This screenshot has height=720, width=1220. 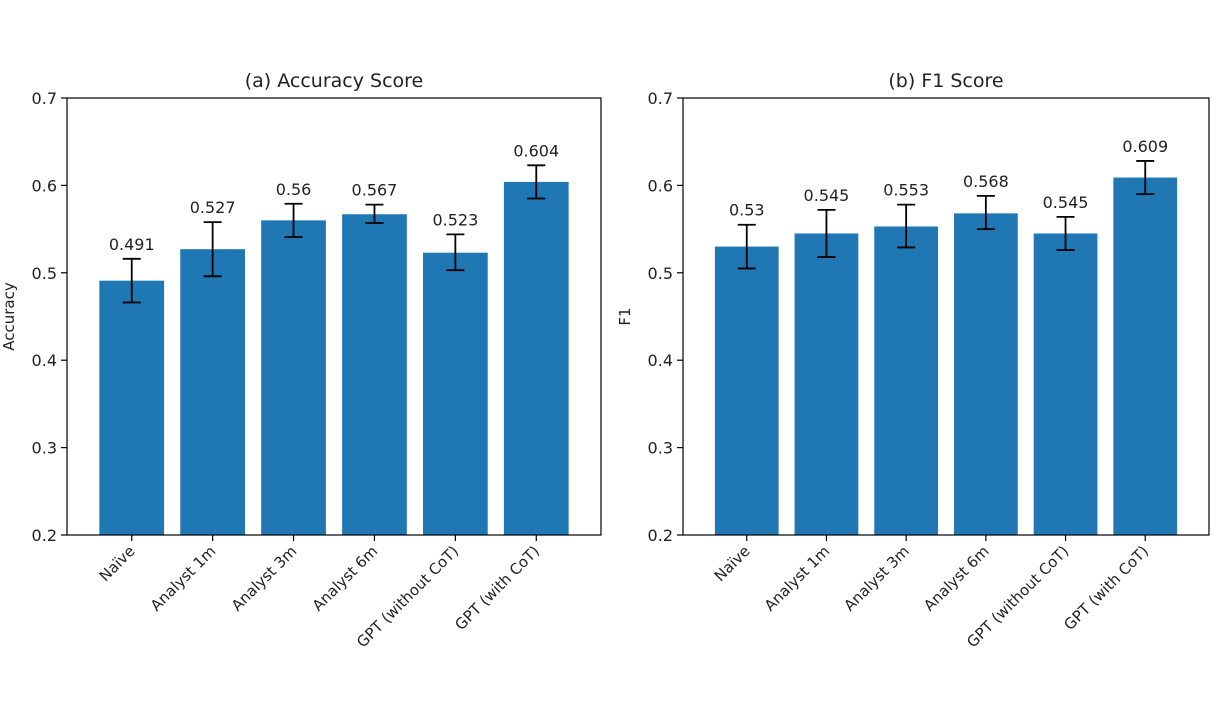 What do you see at coordinates (747, 210) in the screenshot?
I see `data-label: 0.53` at bounding box center [747, 210].